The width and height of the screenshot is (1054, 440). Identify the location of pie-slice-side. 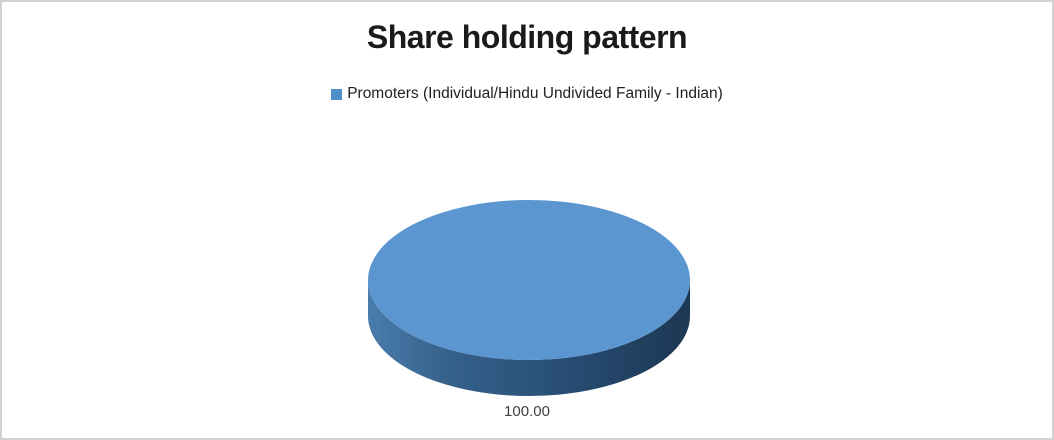
(529, 338).